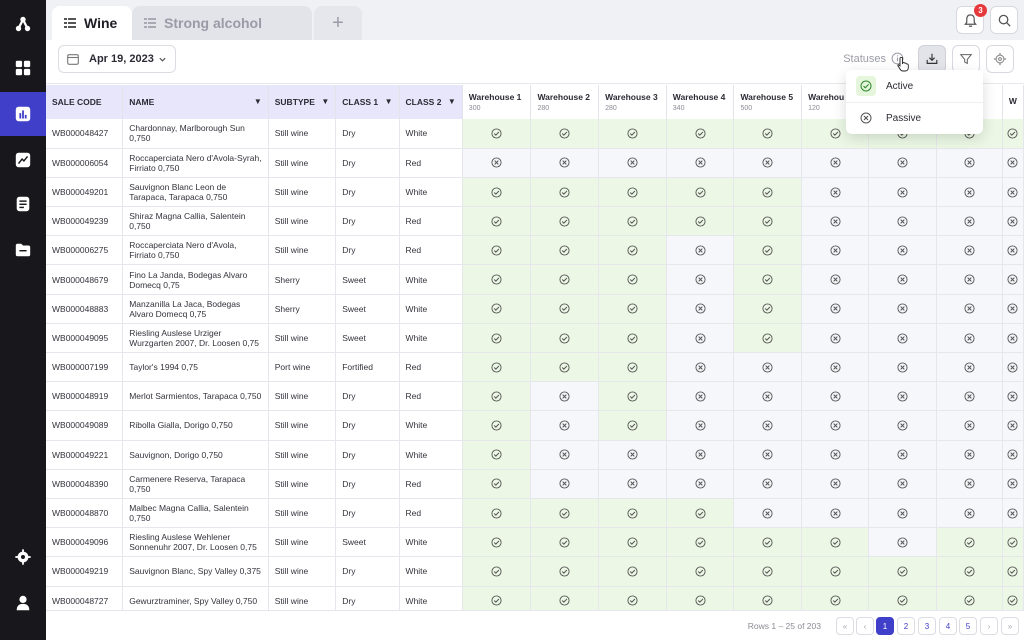 The width and height of the screenshot is (1024, 640). I want to click on sidebar-item-documents, so click(23, 204).